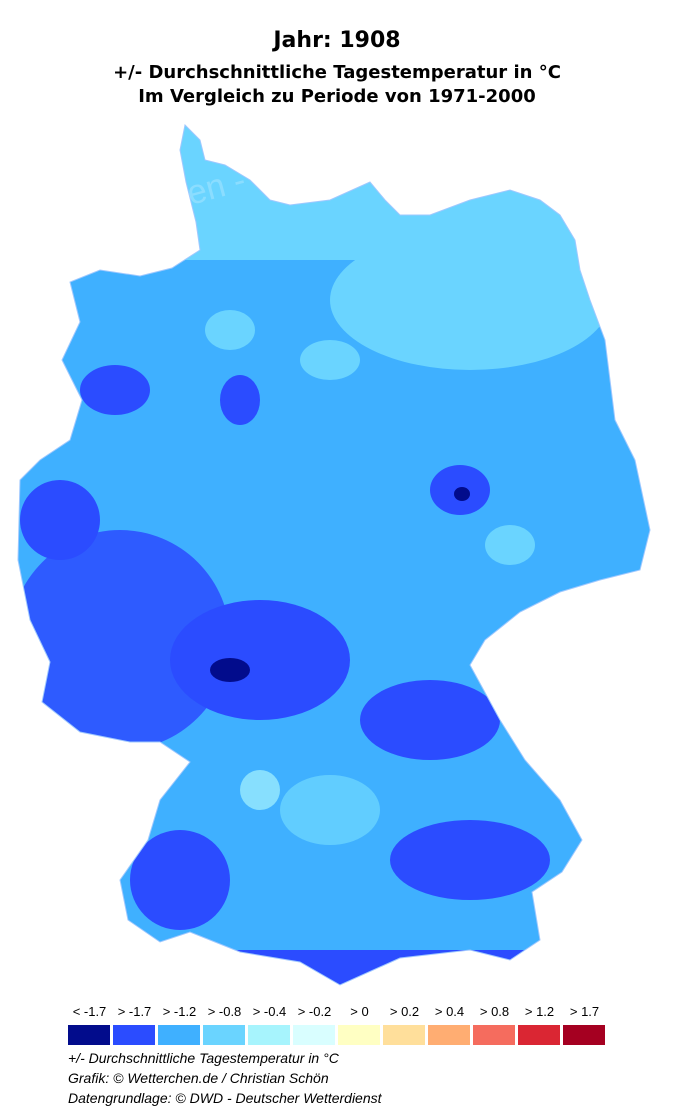 The width and height of the screenshot is (674, 1120). I want to click on map-east-coldest-spot, so click(462, 494).